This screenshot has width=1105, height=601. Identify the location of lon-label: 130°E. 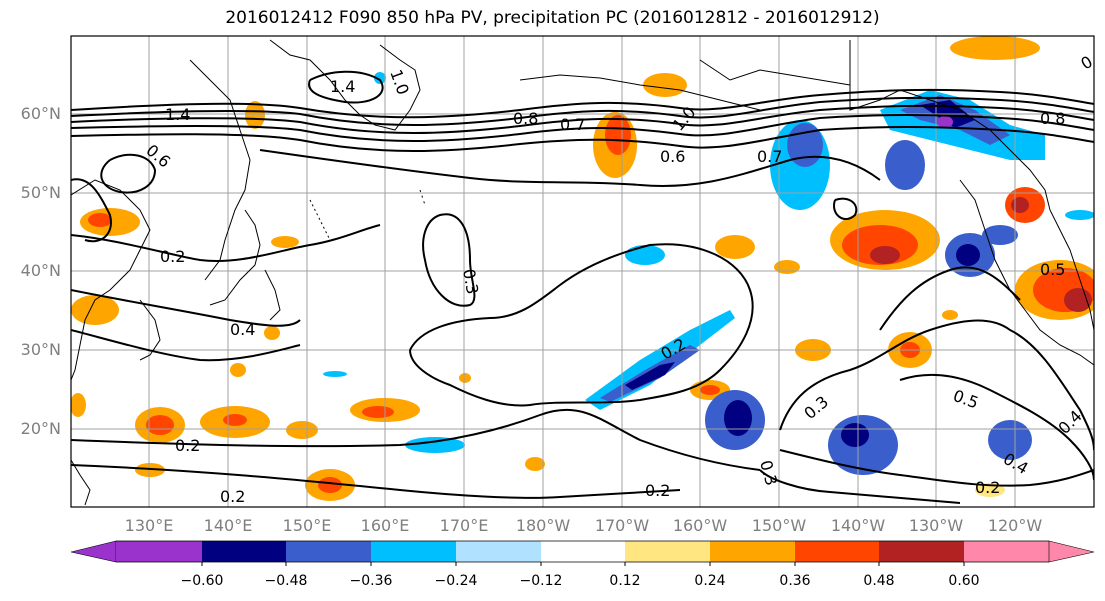
(149, 525).